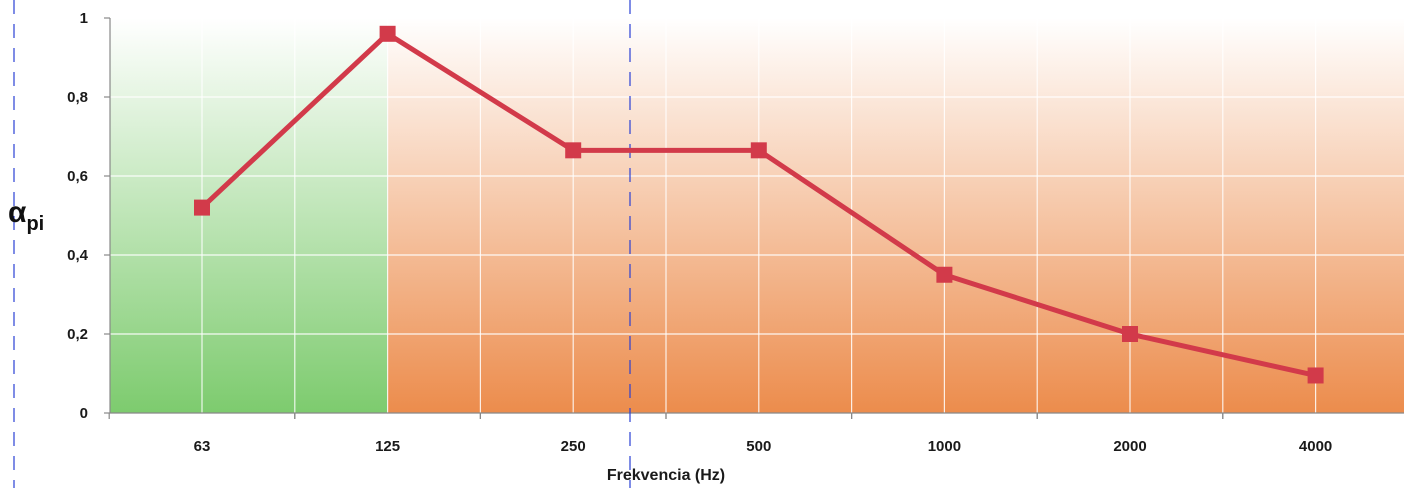 The image size is (1404, 488). I want to click on x-tick-label: 4000, so click(1315, 446).